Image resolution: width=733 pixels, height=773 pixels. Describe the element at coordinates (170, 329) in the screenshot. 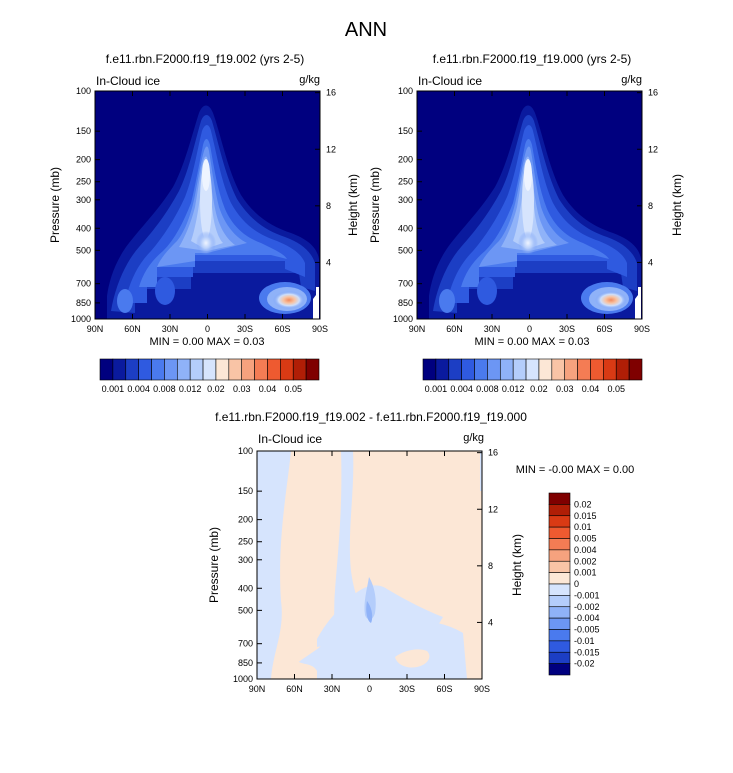

I see `x-tick-label: 30N` at that location.